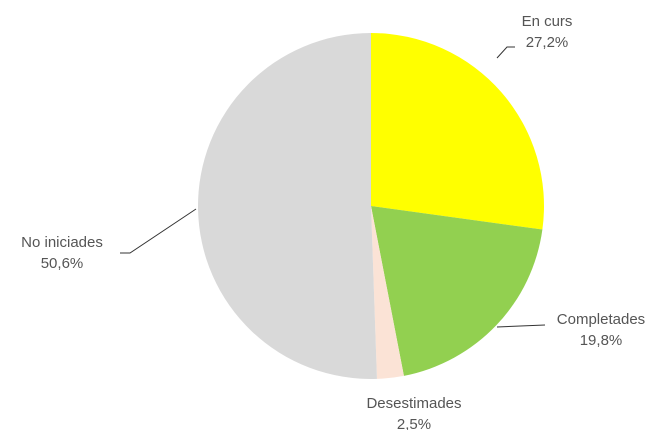 The image size is (658, 430). I want to click on slice-label: Desestimades, so click(413, 403).